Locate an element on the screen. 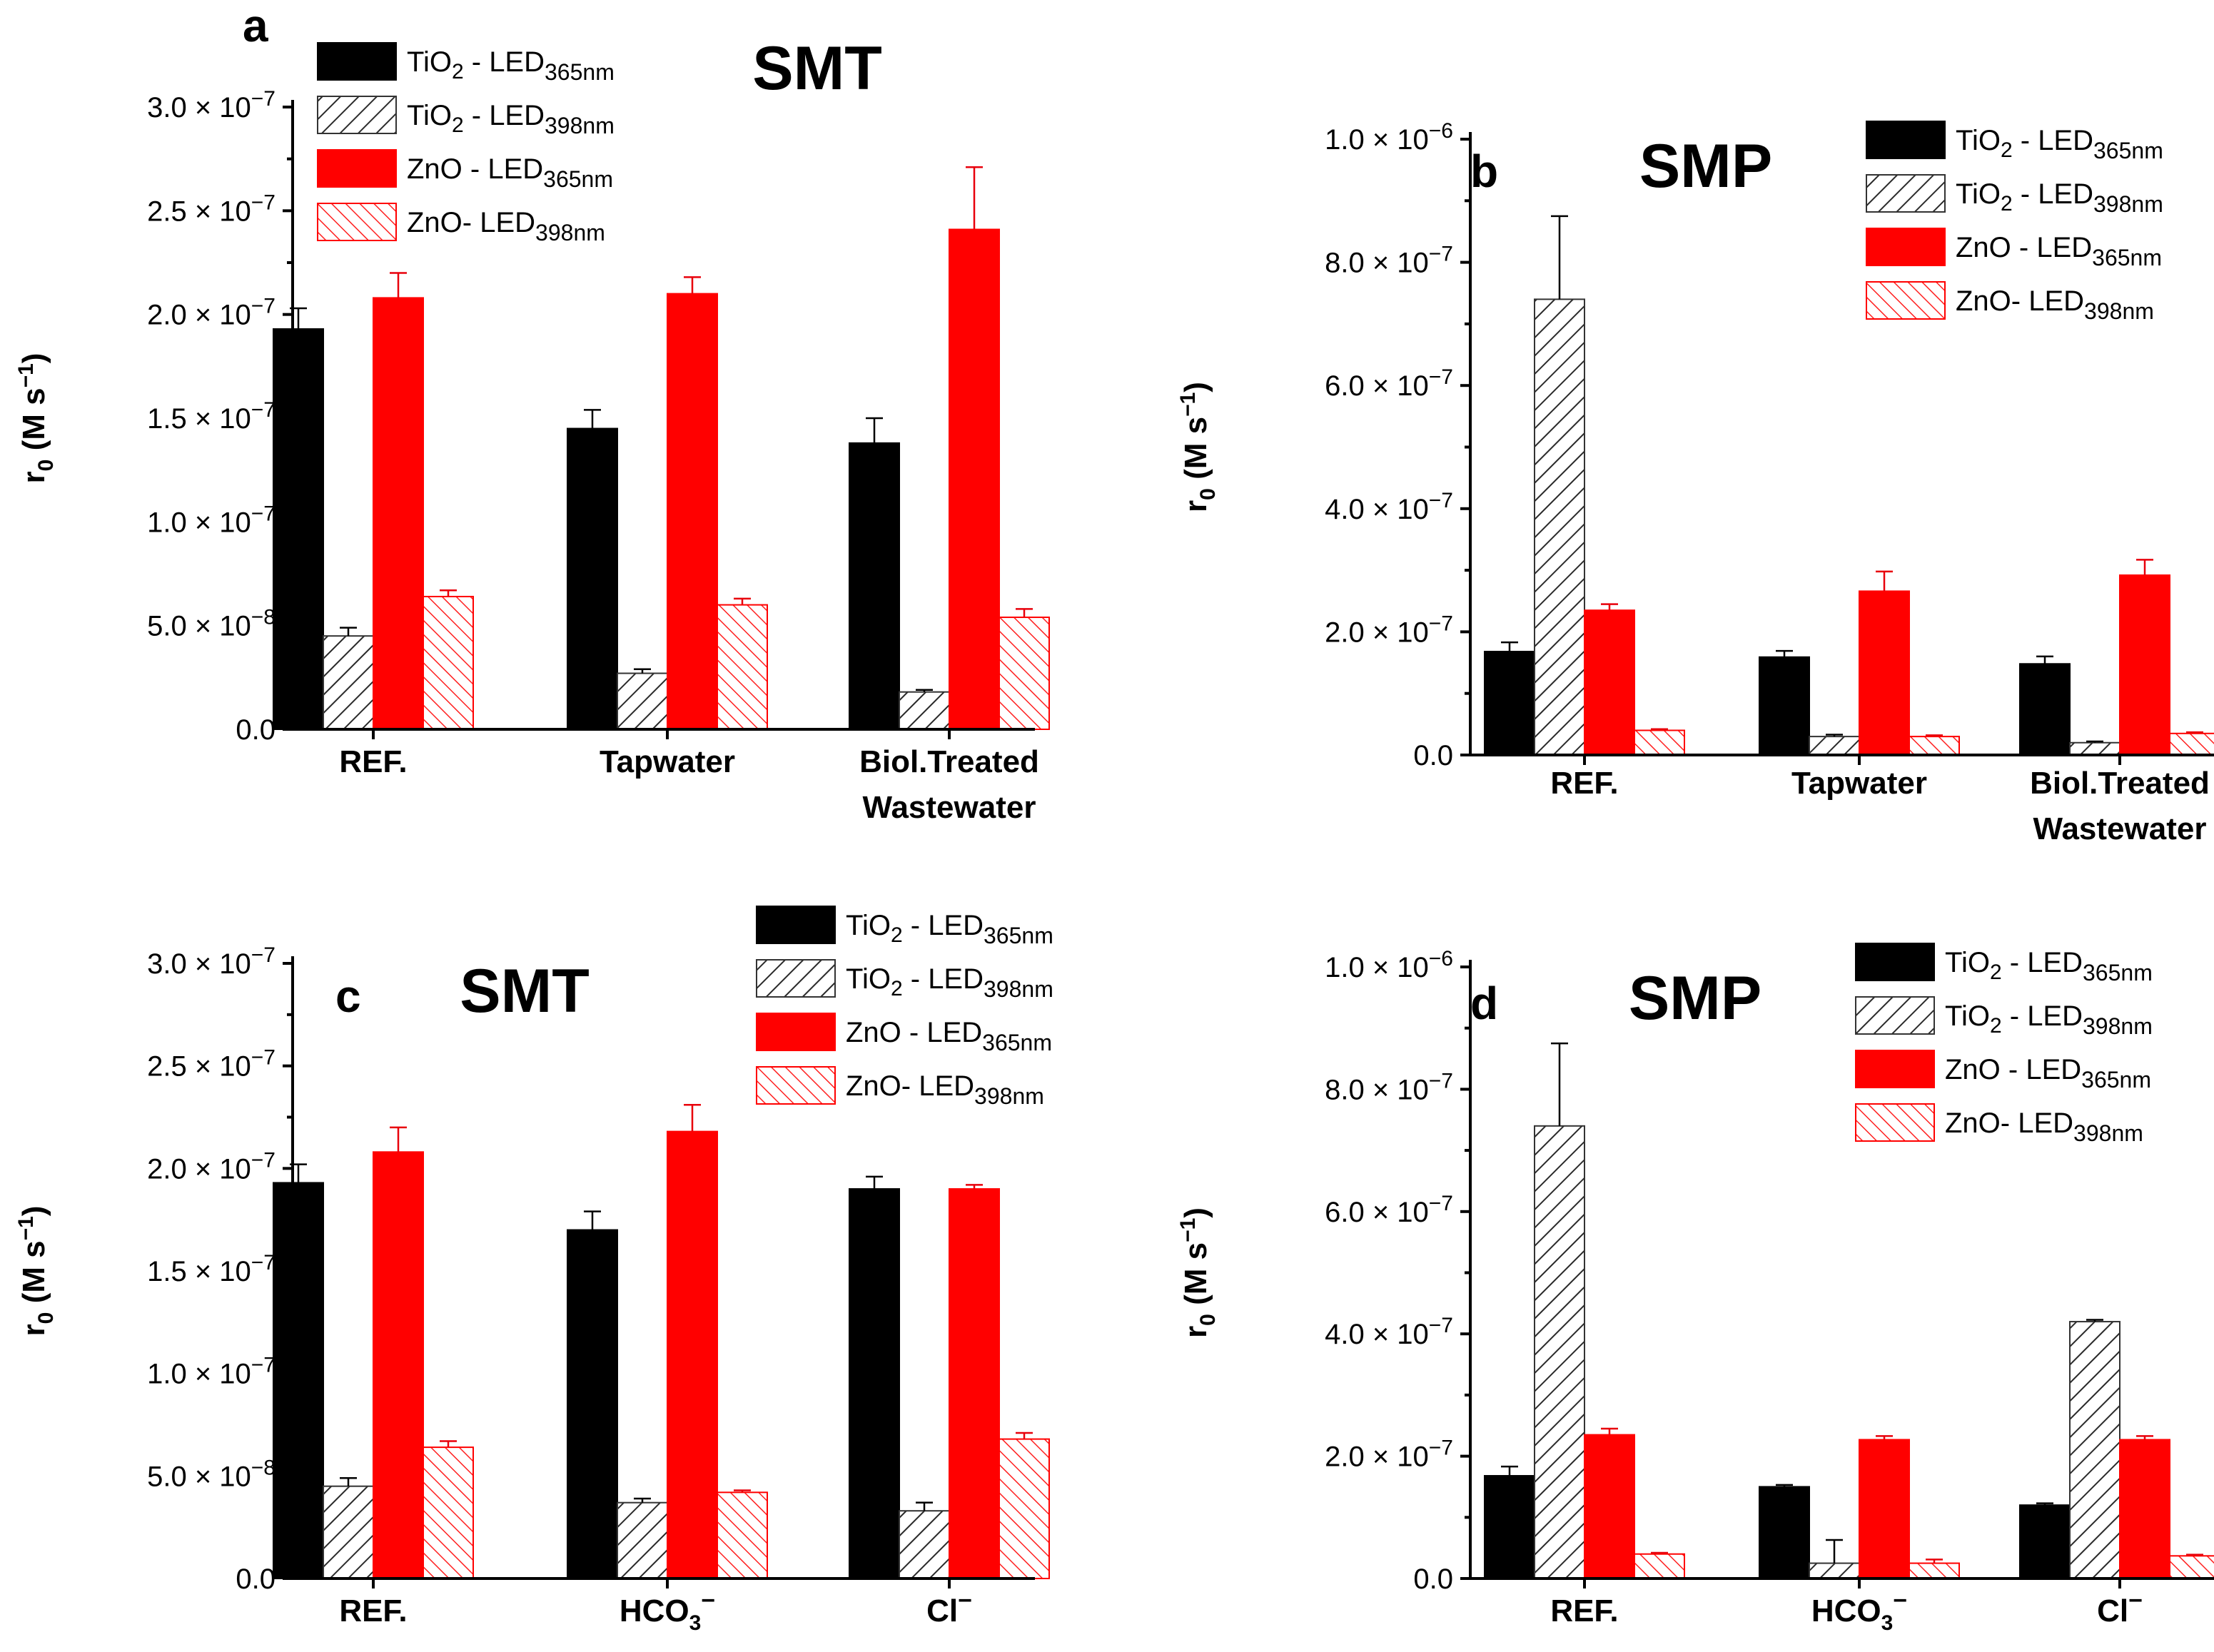 The width and height of the screenshot is (2214, 1652). panel-letter: d is located at coordinates (1484, 1003).